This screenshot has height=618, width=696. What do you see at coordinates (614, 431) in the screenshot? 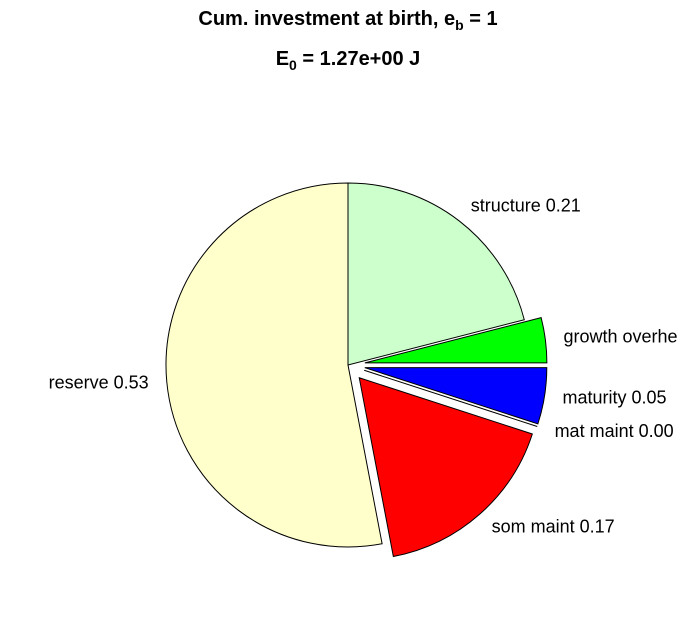
I see `slice-label: mat maint 0.00` at bounding box center [614, 431].